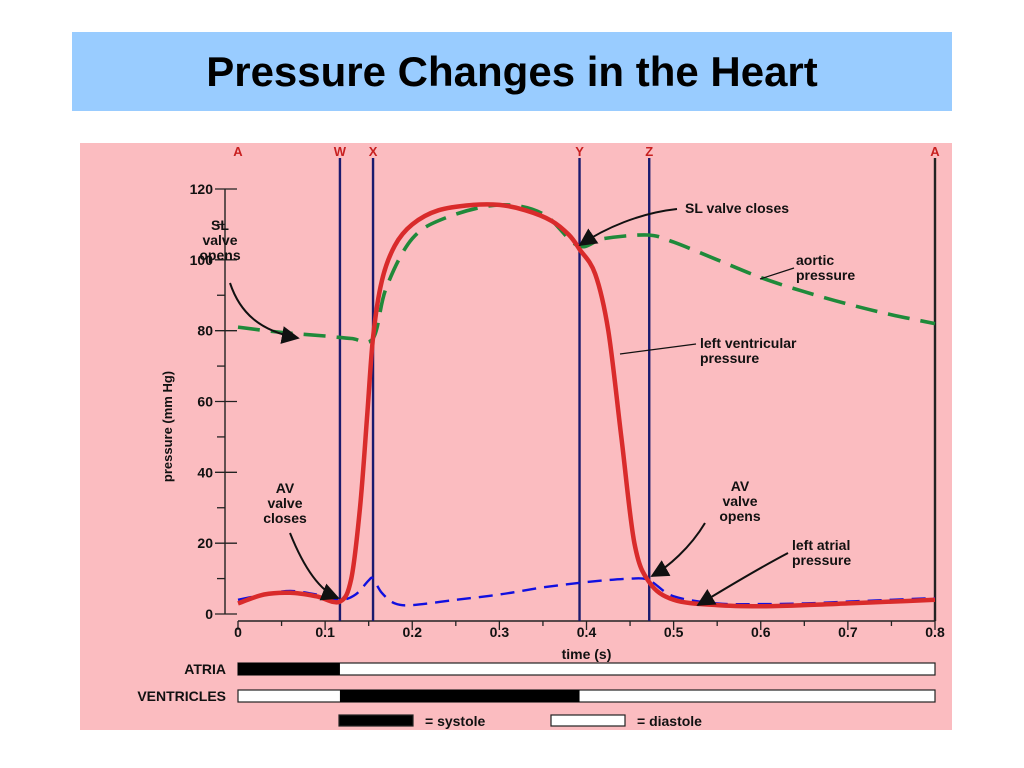  Describe the element at coordinates (167, 426) in the screenshot. I see `y-axis-label: pressure (mm Hg)` at that location.